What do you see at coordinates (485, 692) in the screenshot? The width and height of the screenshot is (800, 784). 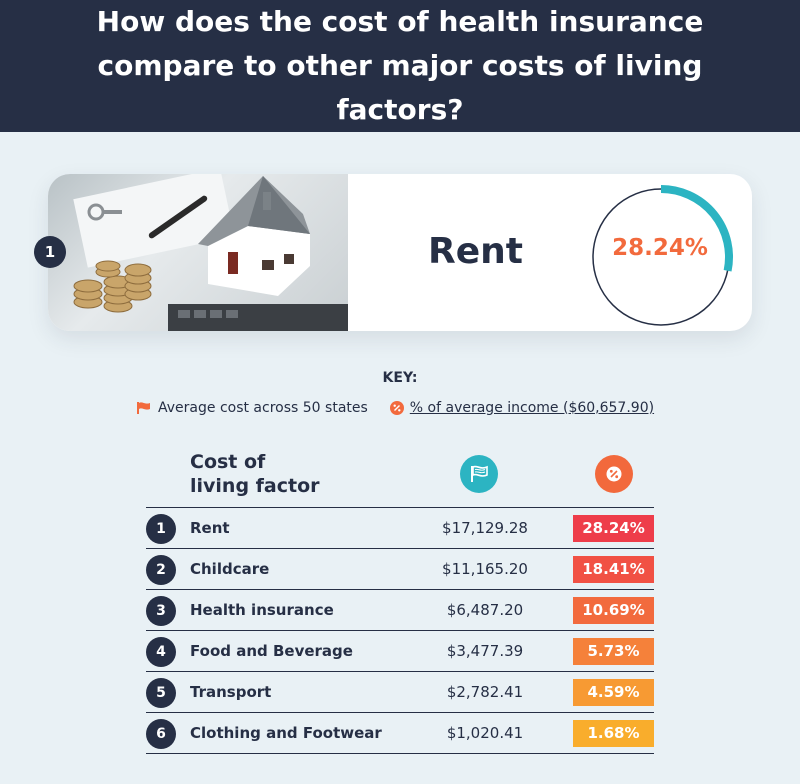 I see `row-cost: $2,782.41` at bounding box center [485, 692].